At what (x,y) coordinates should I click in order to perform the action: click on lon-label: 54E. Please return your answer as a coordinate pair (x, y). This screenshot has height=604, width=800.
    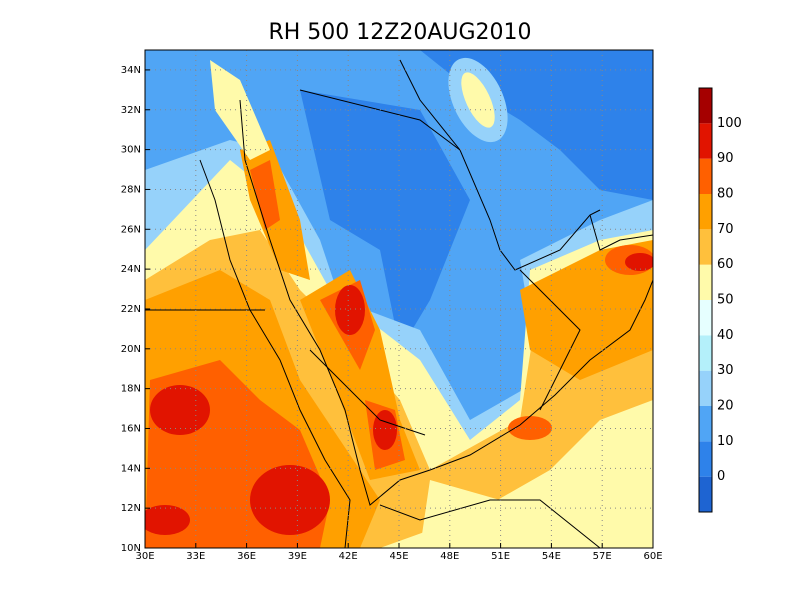
    Looking at the image, I should click on (551, 556).